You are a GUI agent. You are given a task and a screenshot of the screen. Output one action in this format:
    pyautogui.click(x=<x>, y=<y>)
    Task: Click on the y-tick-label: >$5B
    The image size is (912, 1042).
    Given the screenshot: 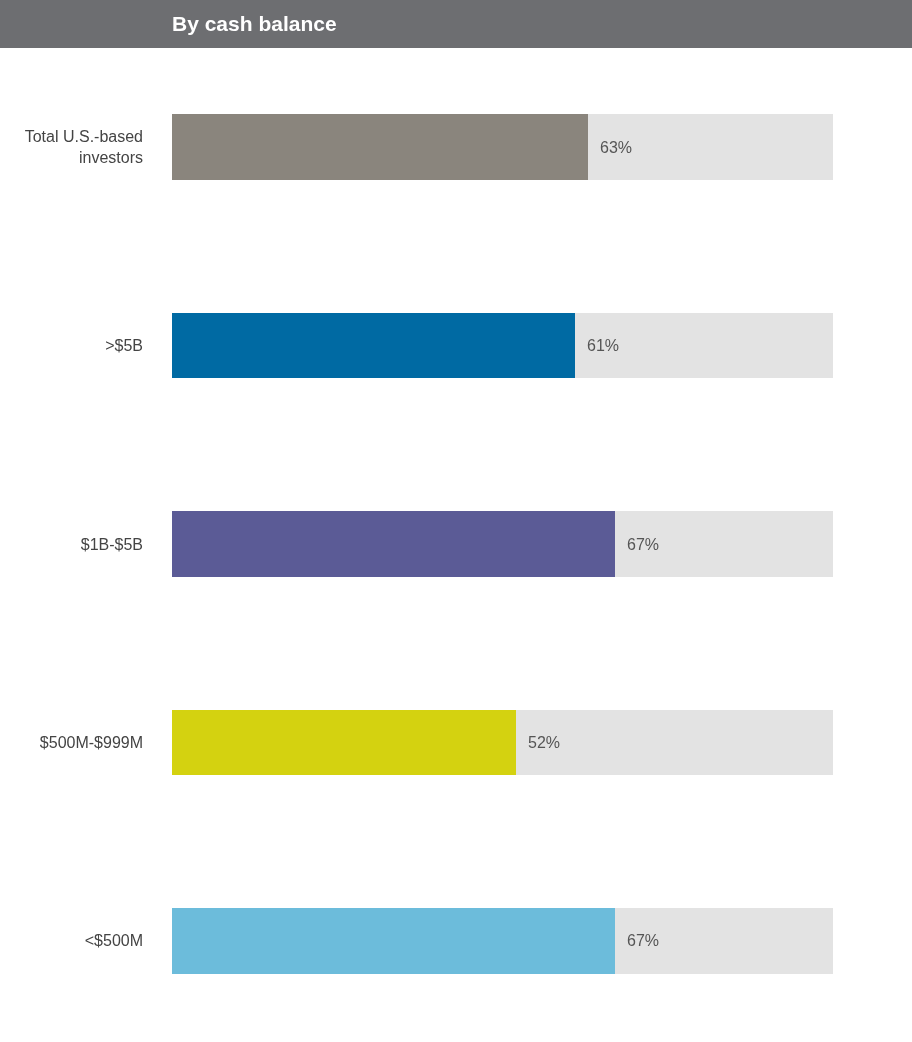 What is the action you would take?
    pyautogui.click(x=124, y=346)
    